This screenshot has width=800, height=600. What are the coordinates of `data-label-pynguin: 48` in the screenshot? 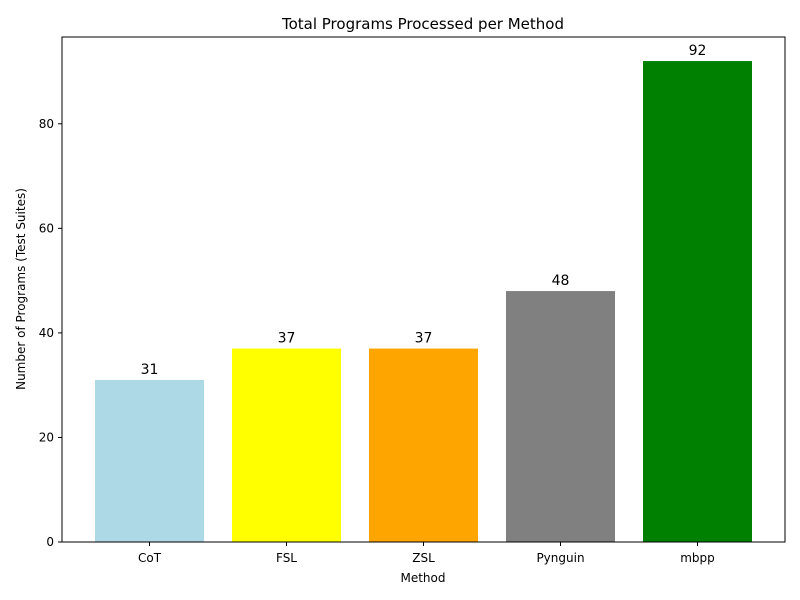 It's located at (561, 281).